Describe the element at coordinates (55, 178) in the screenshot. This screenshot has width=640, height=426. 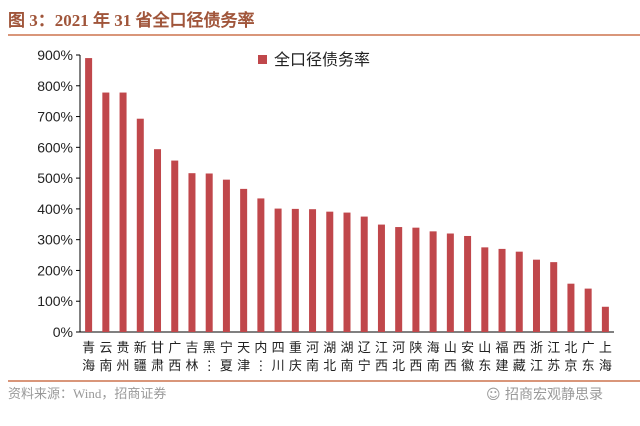
I see `y-tick-label: 500%` at that location.